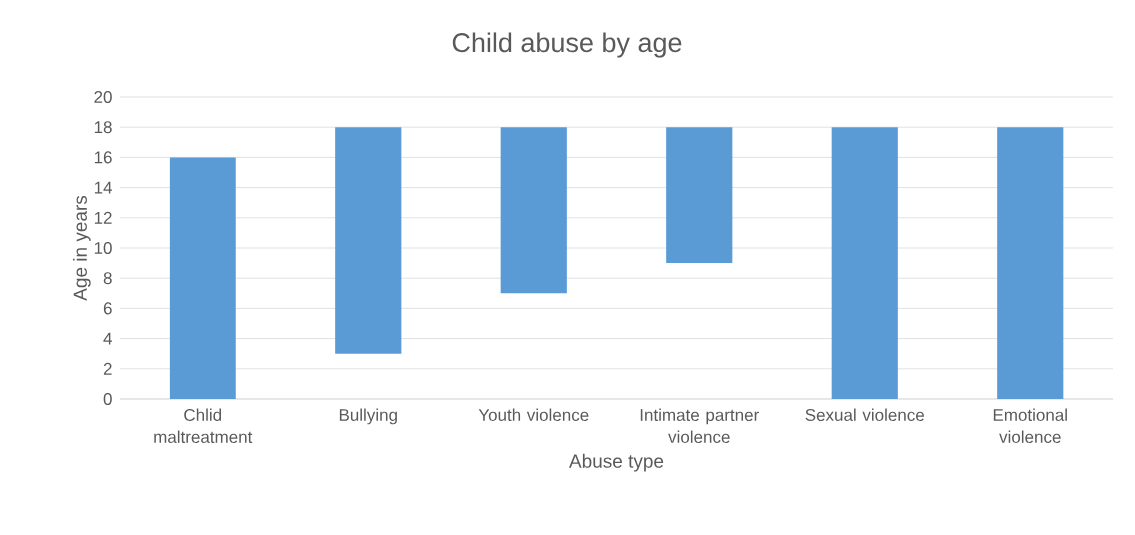 The width and height of the screenshot is (1135, 535). I want to click on x-tick-label: Youth violence, so click(533, 415).